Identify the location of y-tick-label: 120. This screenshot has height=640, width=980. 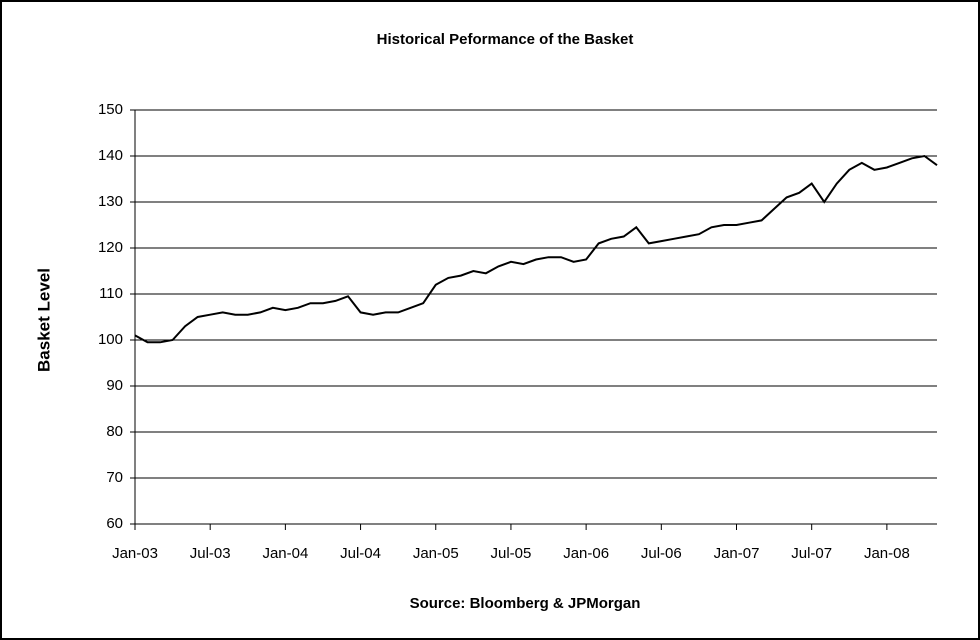
(110, 247).